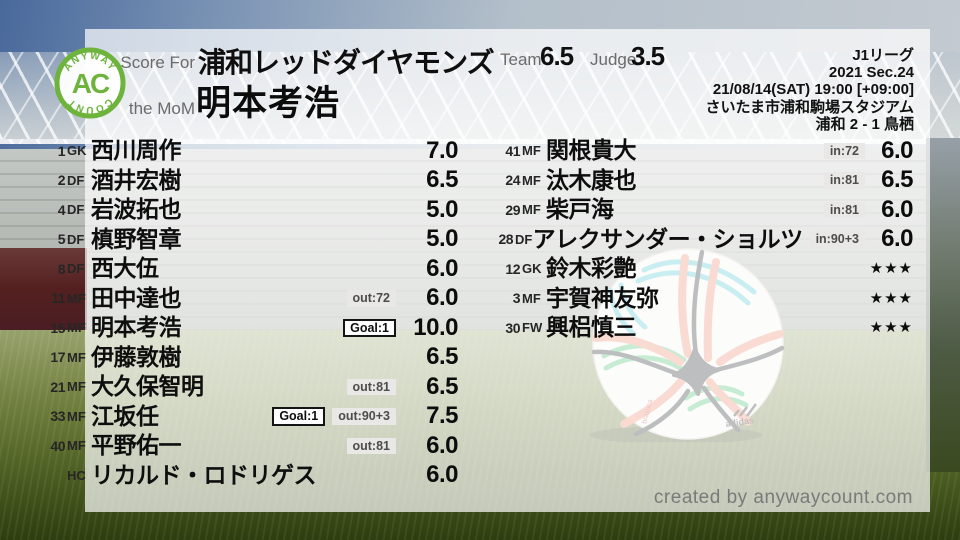 This screenshot has height=540, width=960. Describe the element at coordinates (442, 416) in the screenshot. I see `player-rating: 7.5` at that location.